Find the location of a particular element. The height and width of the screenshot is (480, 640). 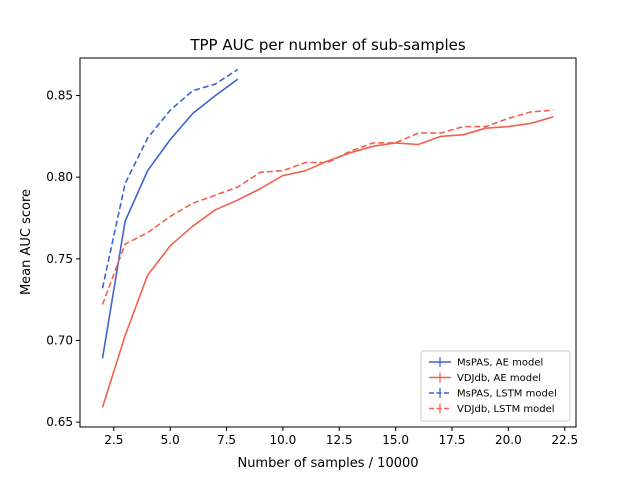

x-tick-label: 2.5 is located at coordinates (113, 440).